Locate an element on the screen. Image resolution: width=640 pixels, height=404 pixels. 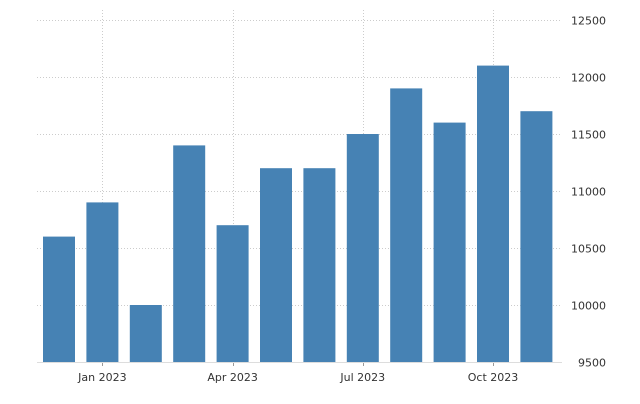
x-tick-label: Apr 2023 is located at coordinates (232, 377).